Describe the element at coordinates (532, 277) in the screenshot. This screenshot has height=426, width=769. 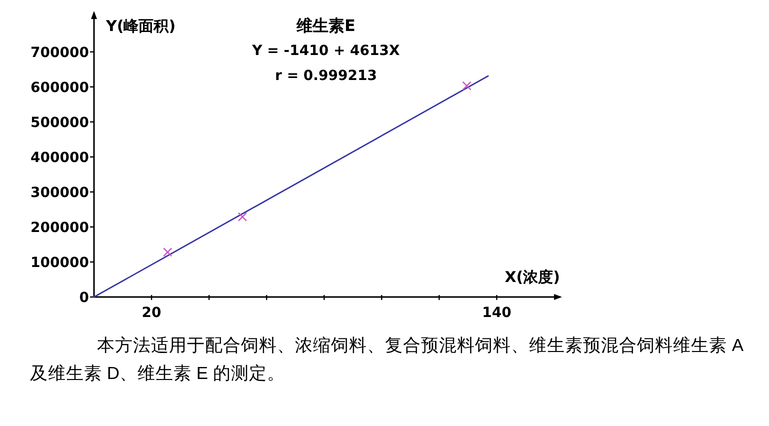
I see `xlabel: X(浓度)` at that location.